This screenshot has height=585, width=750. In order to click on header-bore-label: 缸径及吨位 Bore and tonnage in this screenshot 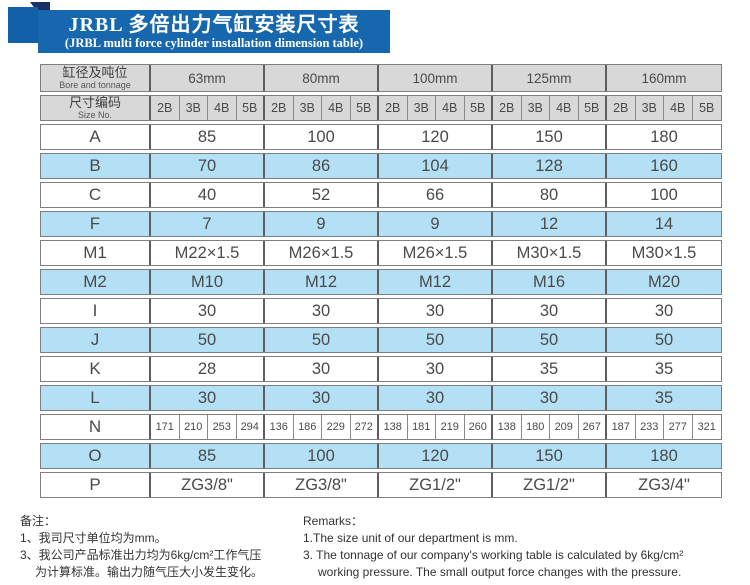, I will do `click(96, 78)`.